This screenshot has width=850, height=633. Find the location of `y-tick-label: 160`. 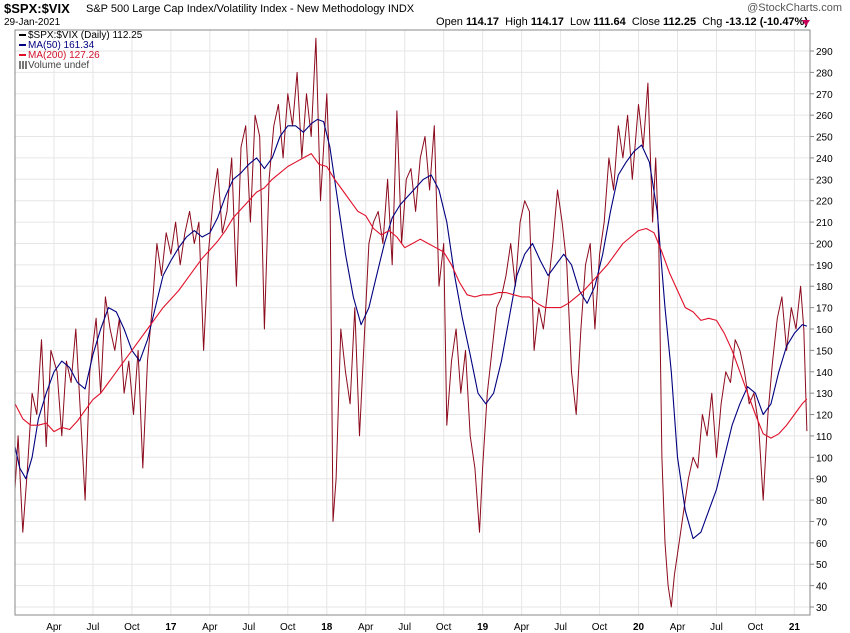

y-tick-label: 160 is located at coordinates (824, 330).